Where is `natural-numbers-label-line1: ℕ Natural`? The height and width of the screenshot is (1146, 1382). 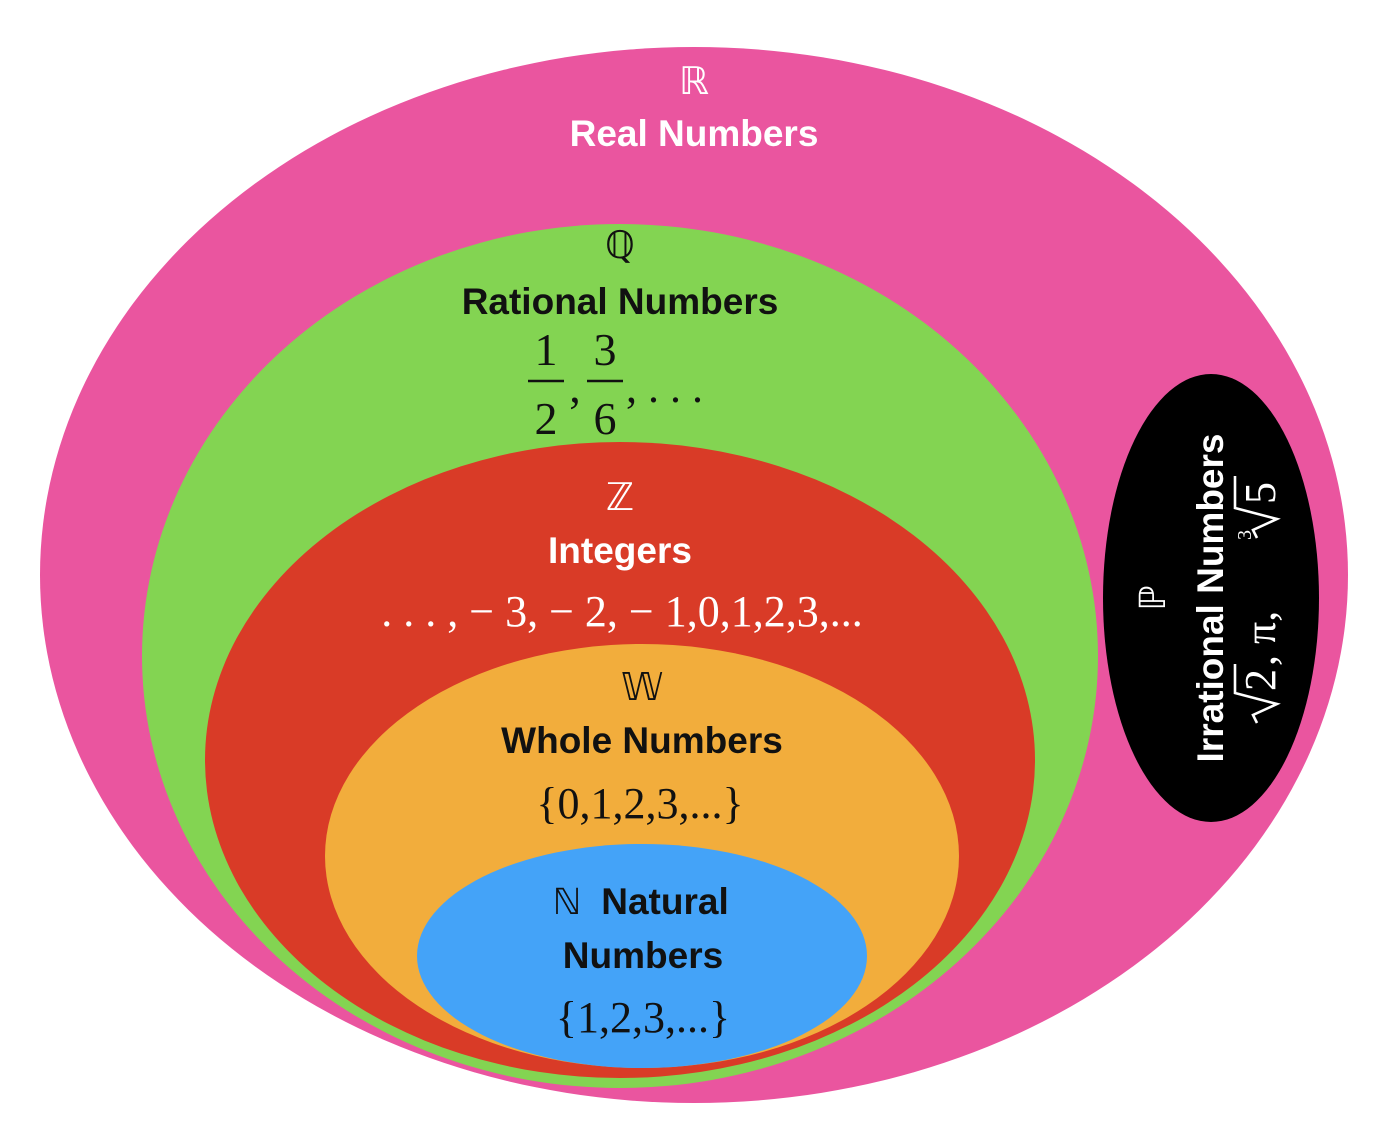
natural-numbers-label-line1: ℕ Natural is located at coordinates (641, 902).